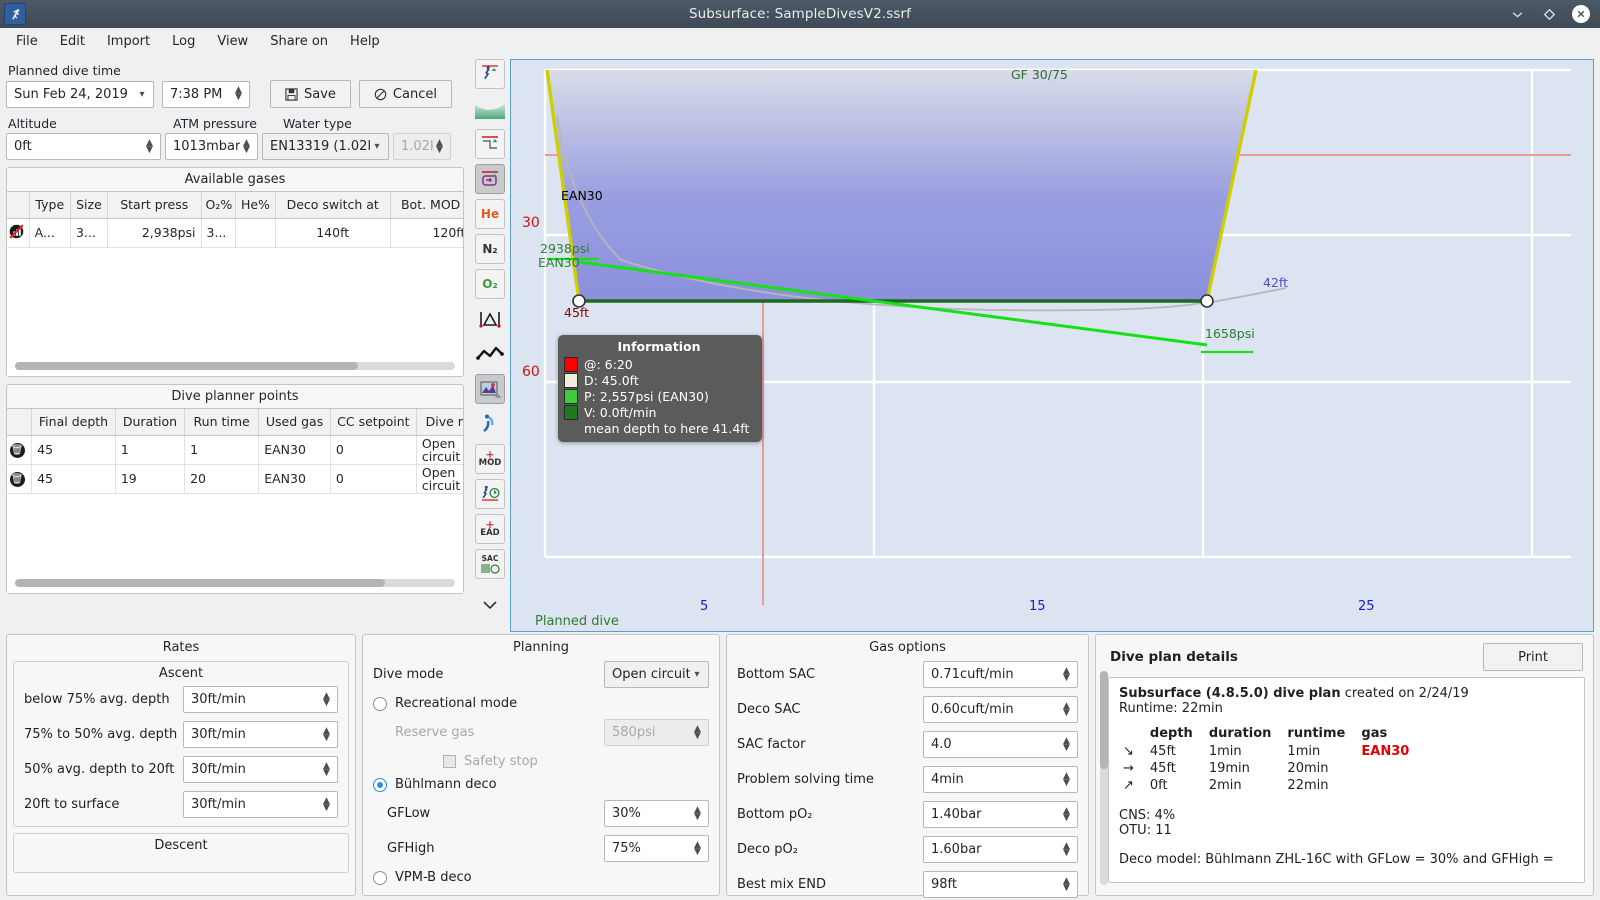 Image resolution: width=1600 pixels, height=900 pixels. I want to click on problem-solving-time-spinbox: 4min ▲ ▼, so click(1000, 779).